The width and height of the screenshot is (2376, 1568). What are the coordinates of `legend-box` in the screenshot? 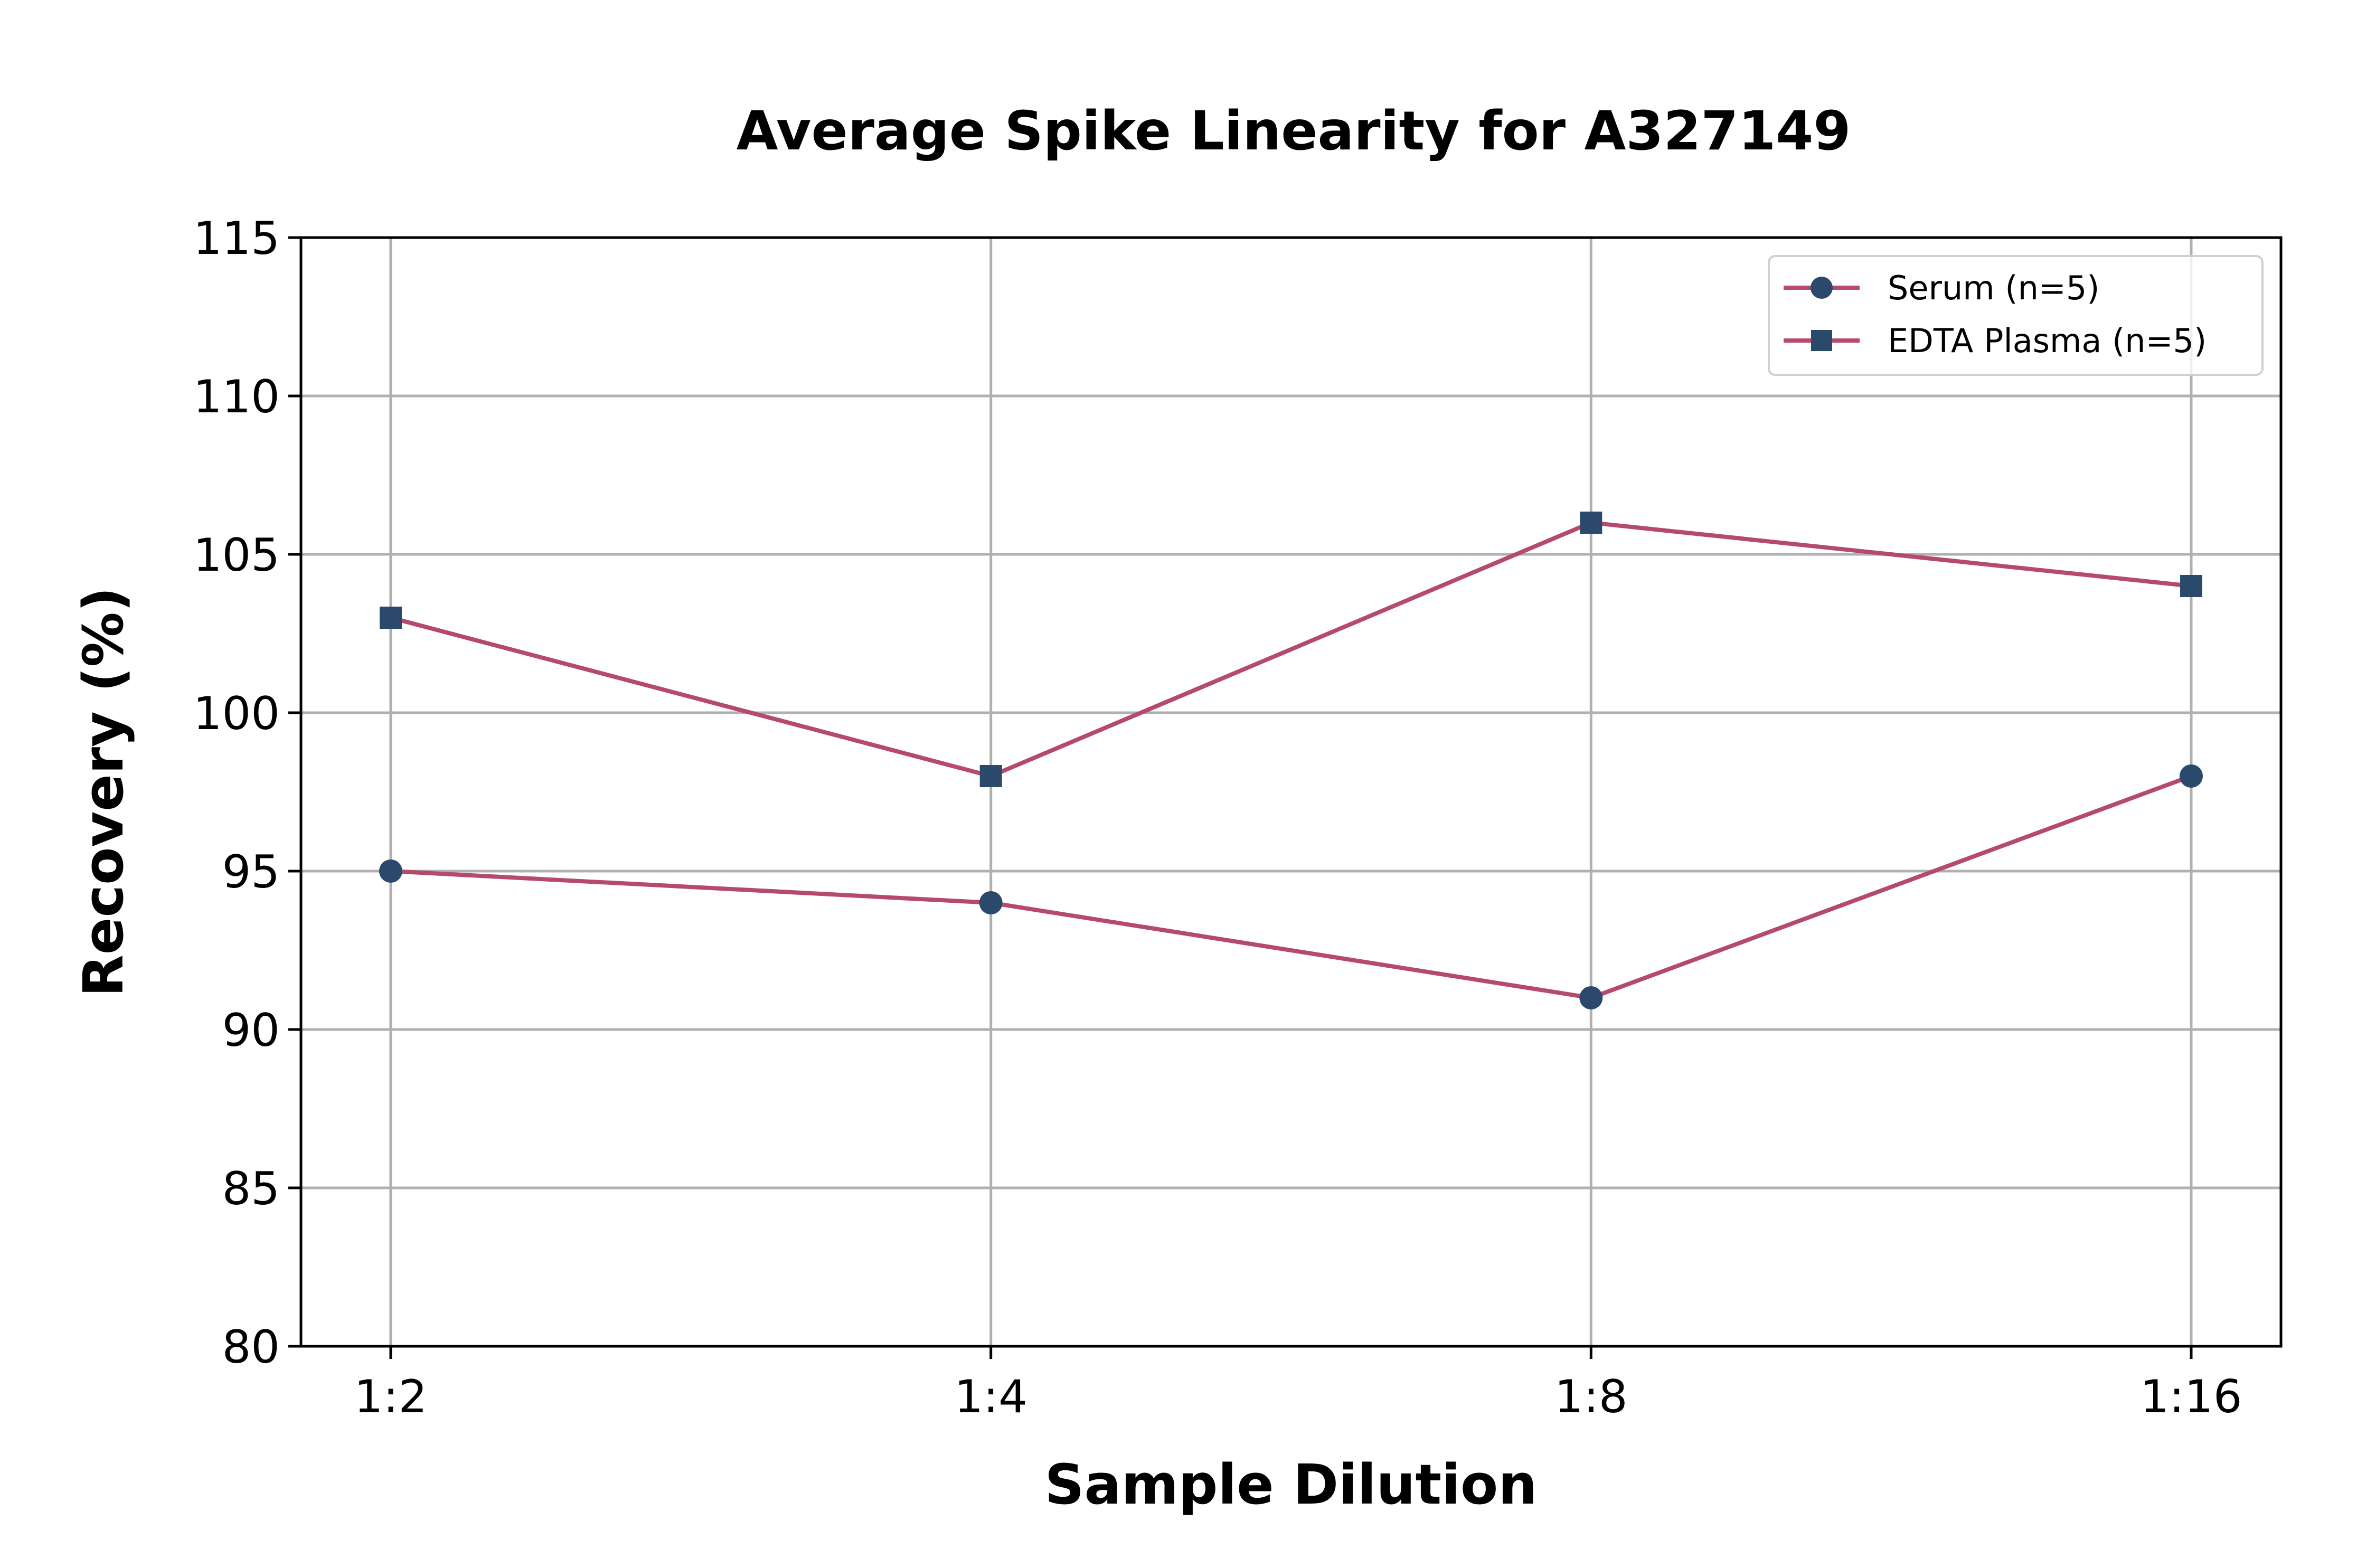 It's located at (2016, 315).